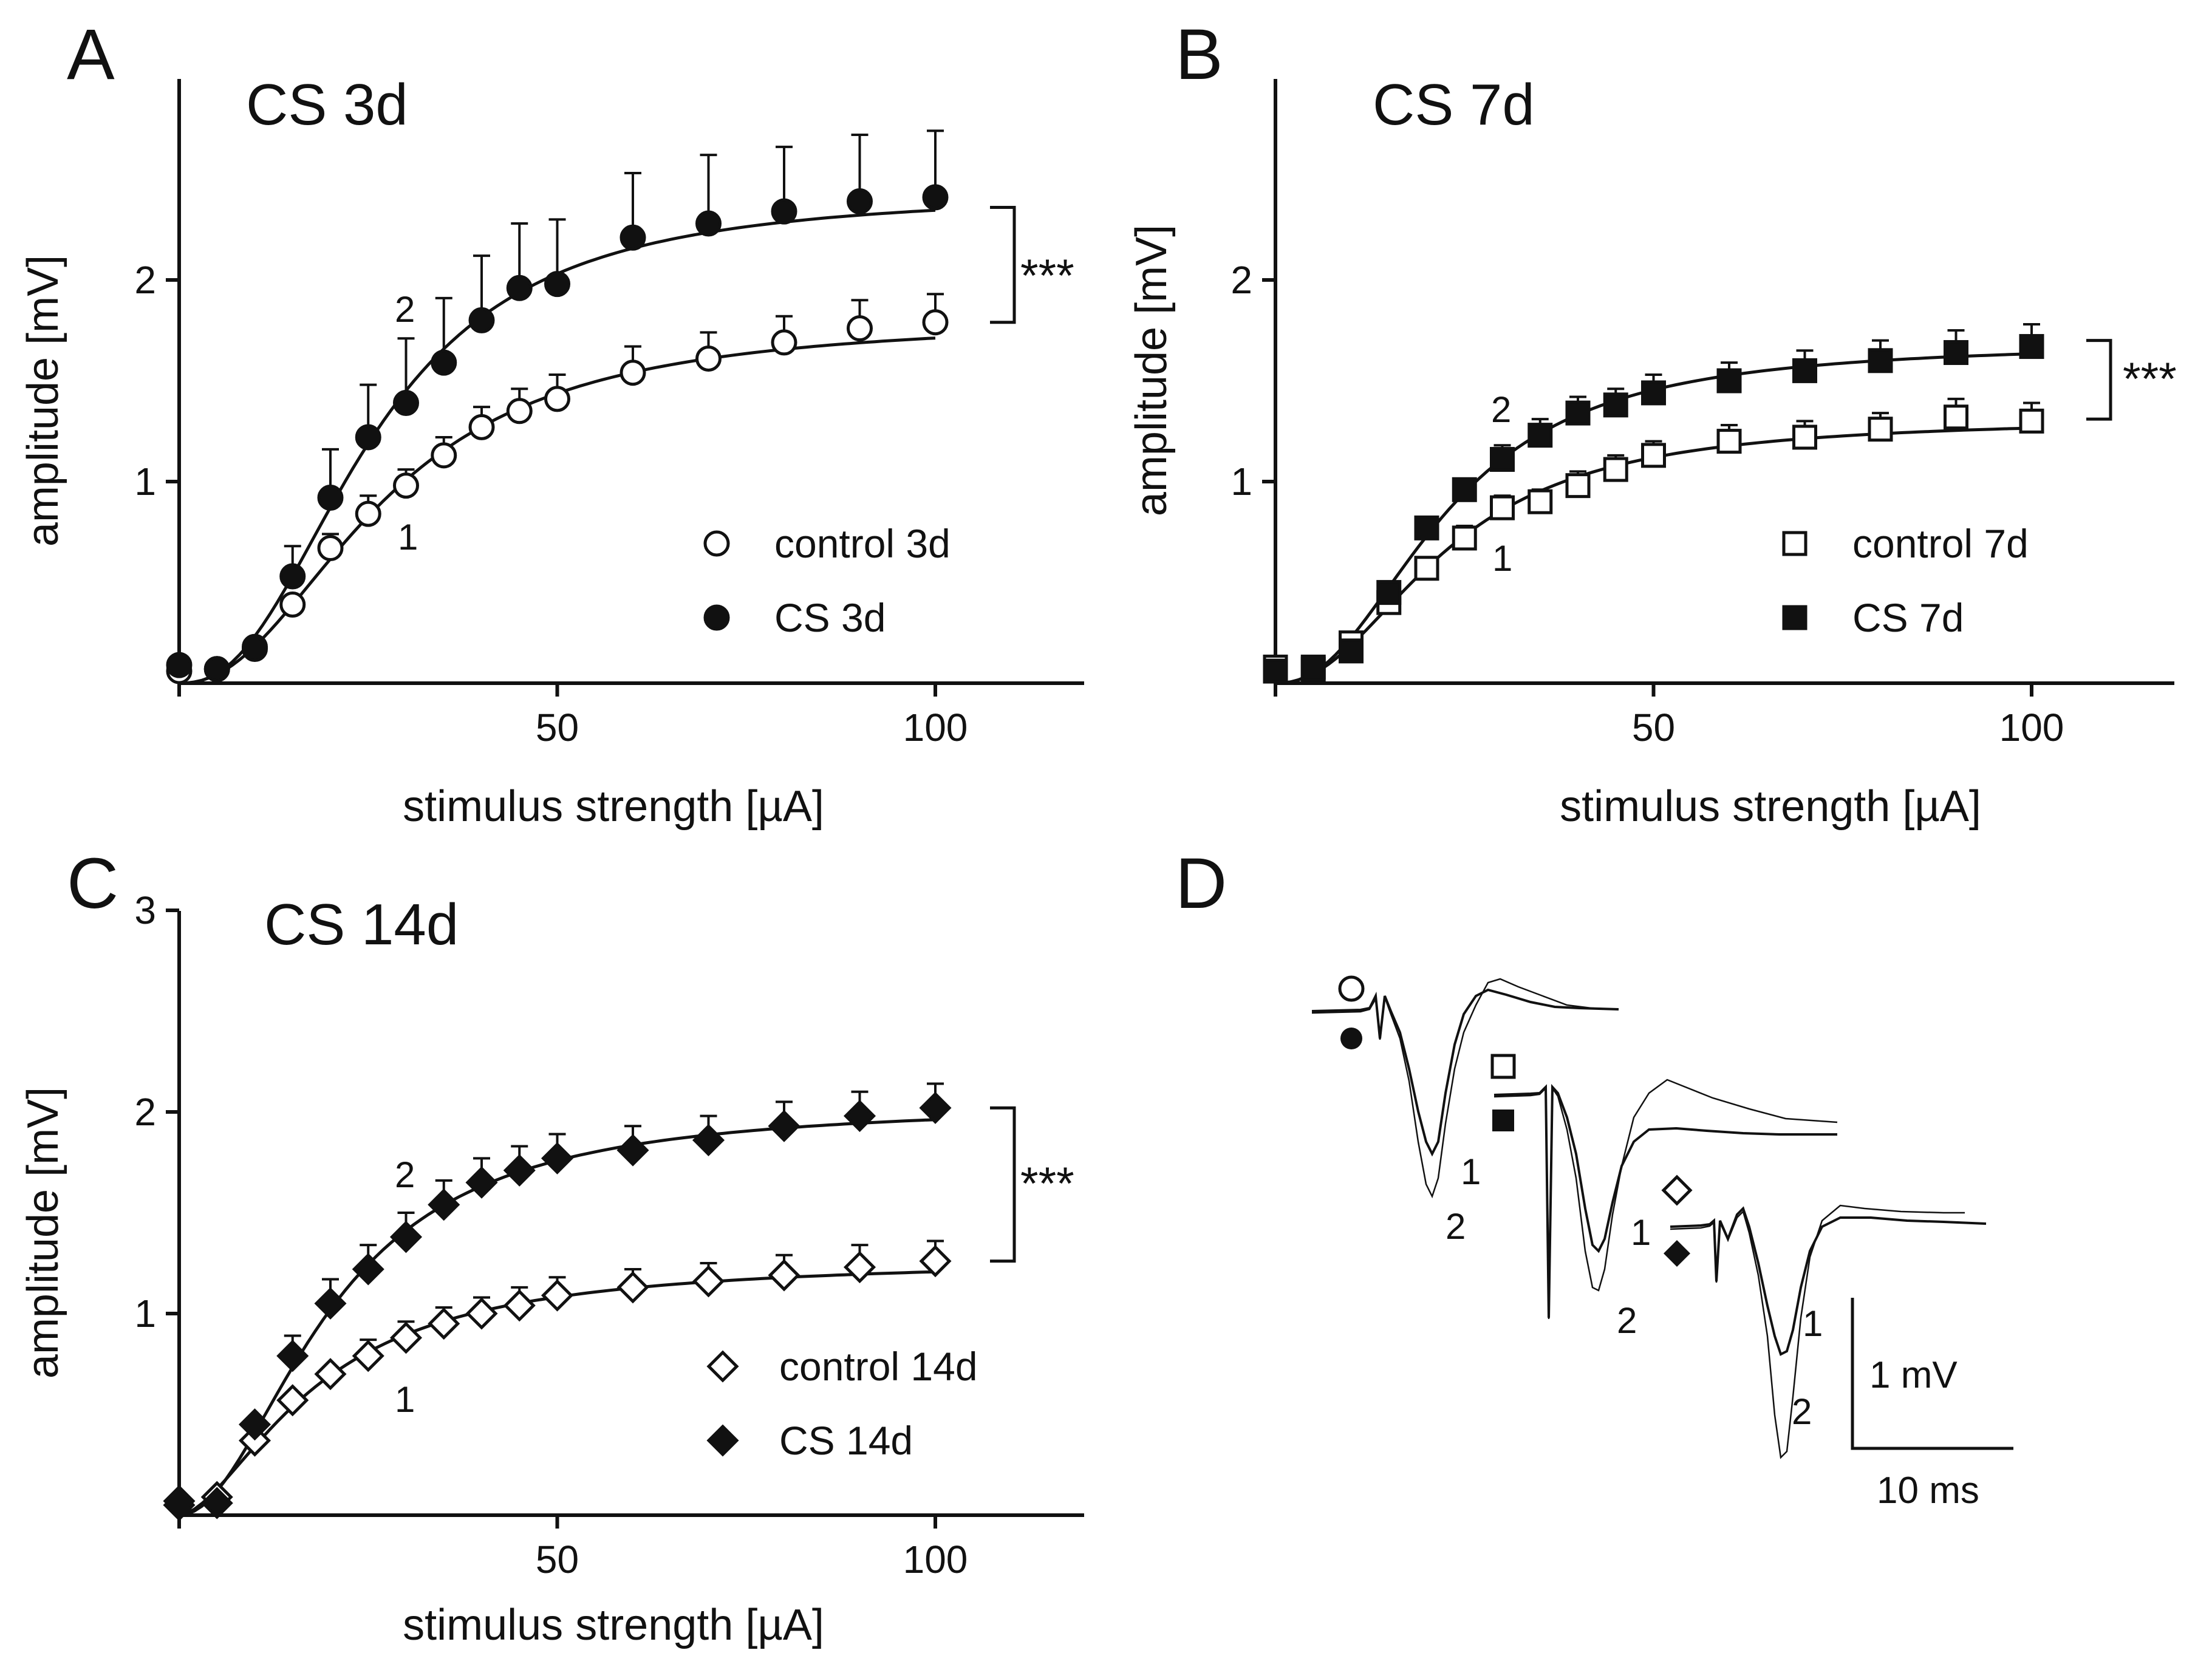 The image size is (2212, 1667). Describe the element at coordinates (43, 401) in the screenshot. I see `y-axis-title-a: amplitude [mV]` at that location.